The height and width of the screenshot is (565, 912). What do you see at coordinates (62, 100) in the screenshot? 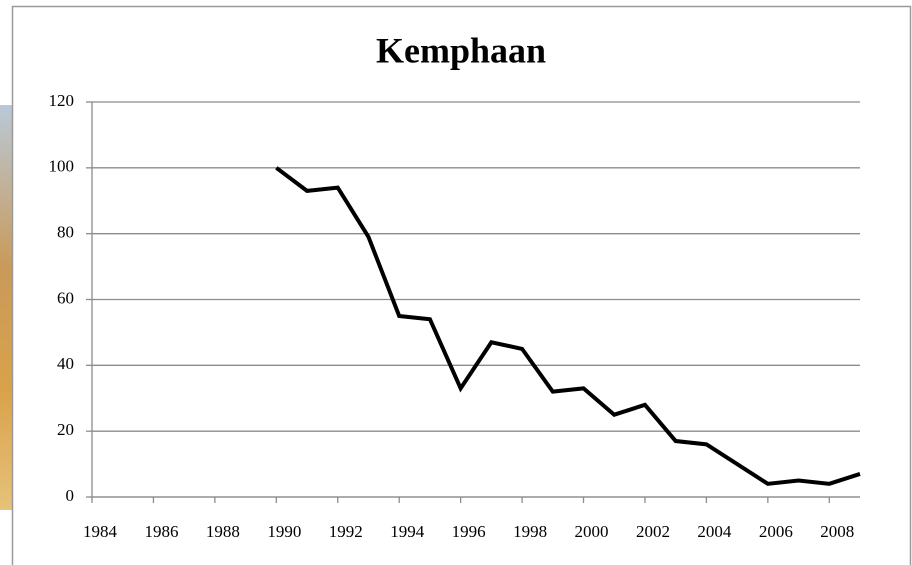
I see `y-tick-label: 120` at bounding box center [62, 100].